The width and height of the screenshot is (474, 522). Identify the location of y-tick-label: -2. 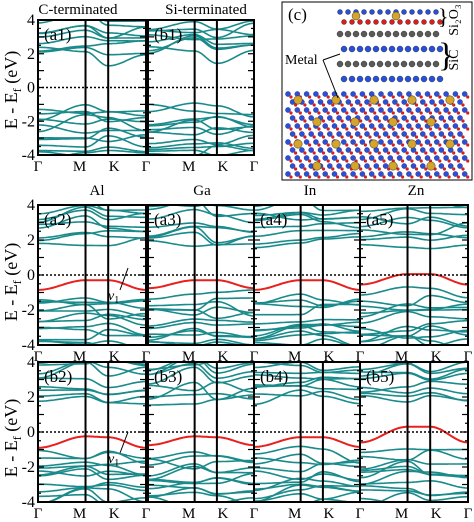
(28, 310).